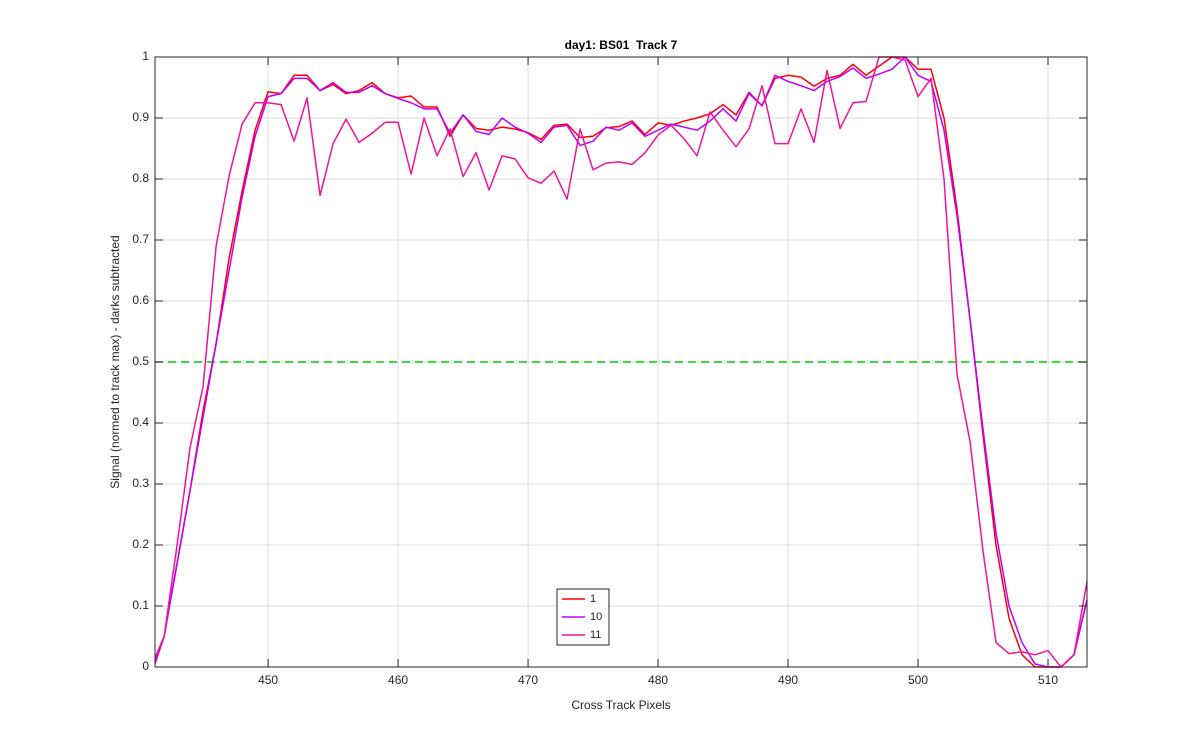 The image size is (1200, 750). Describe the element at coordinates (268, 680) in the screenshot. I see `x-tick-label: 450` at that location.